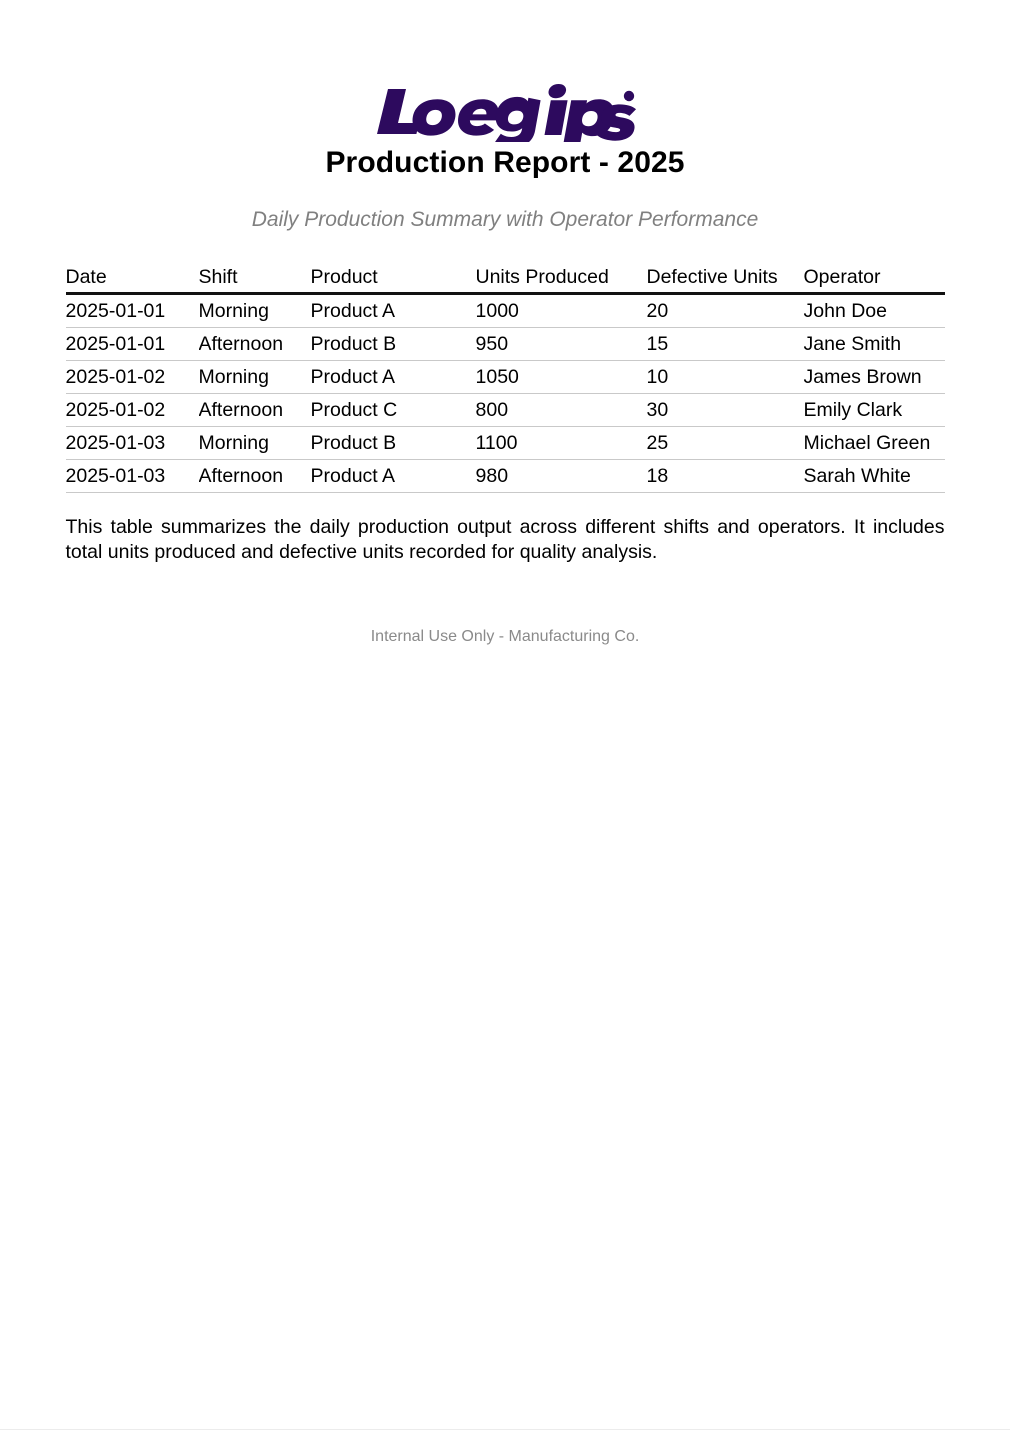 This screenshot has height=1432, width=1010. I want to click on page-title: Production Report - 2025, so click(505, 162).